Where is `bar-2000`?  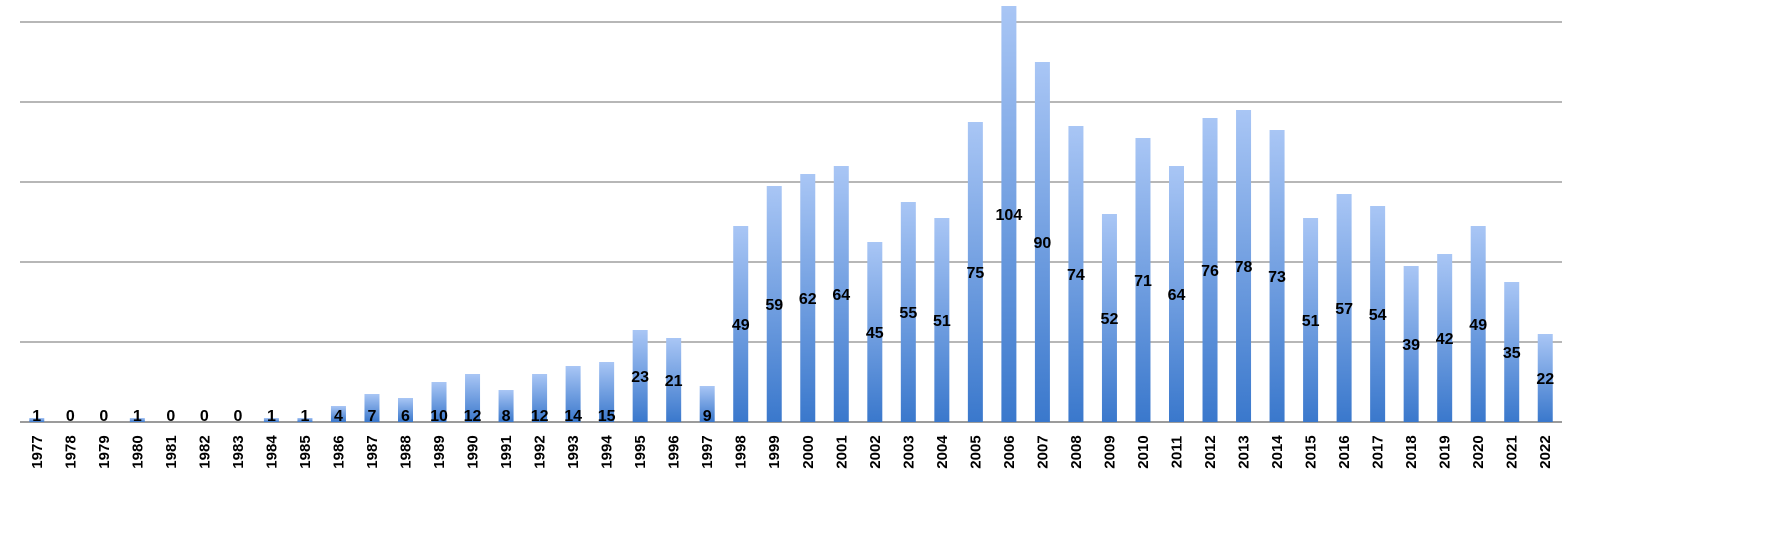 bar-2000 is located at coordinates (808, 298).